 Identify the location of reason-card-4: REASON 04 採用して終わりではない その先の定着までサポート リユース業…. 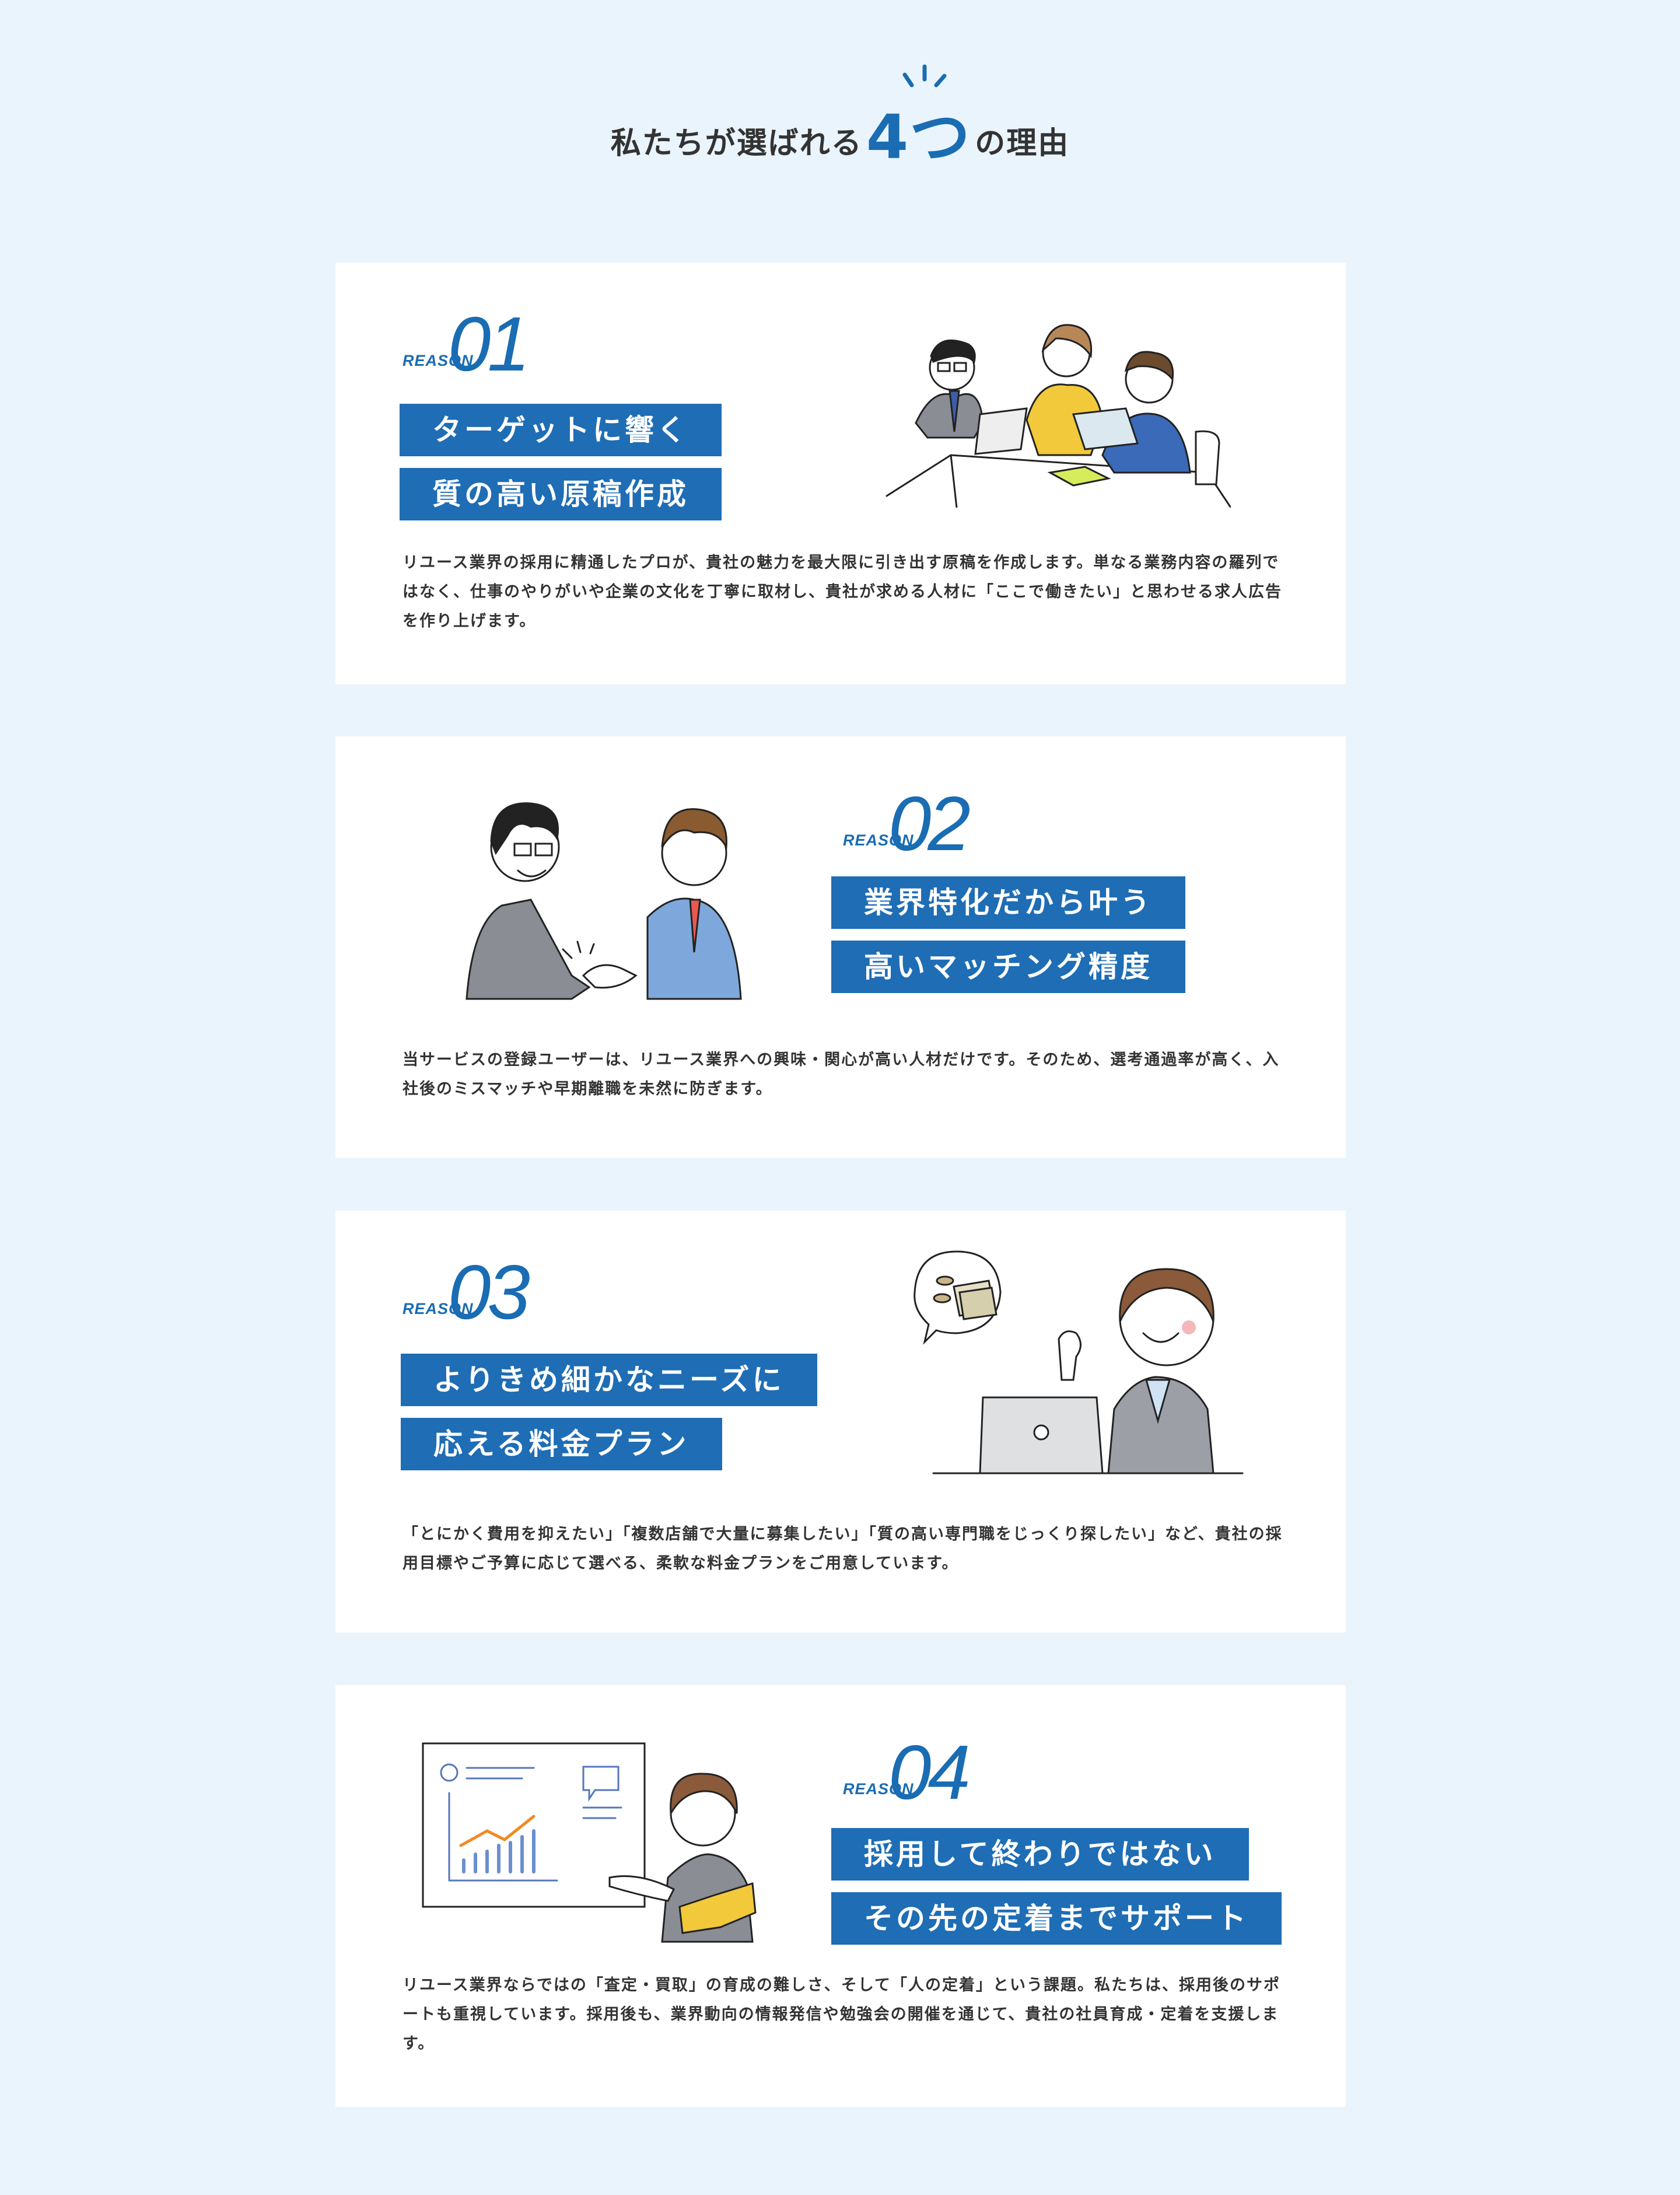
(841, 1896).